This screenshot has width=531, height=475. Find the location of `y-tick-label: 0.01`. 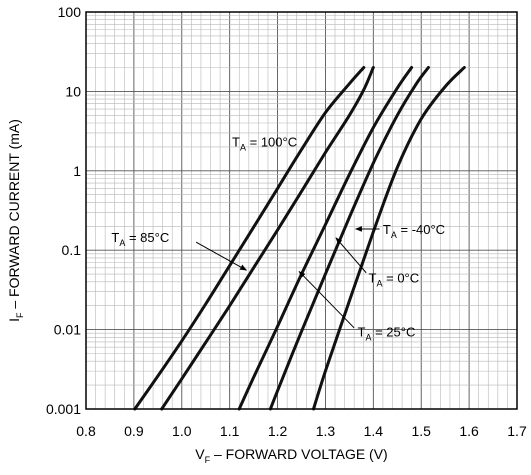

y-tick-label: 0.01 is located at coordinates (67, 330).